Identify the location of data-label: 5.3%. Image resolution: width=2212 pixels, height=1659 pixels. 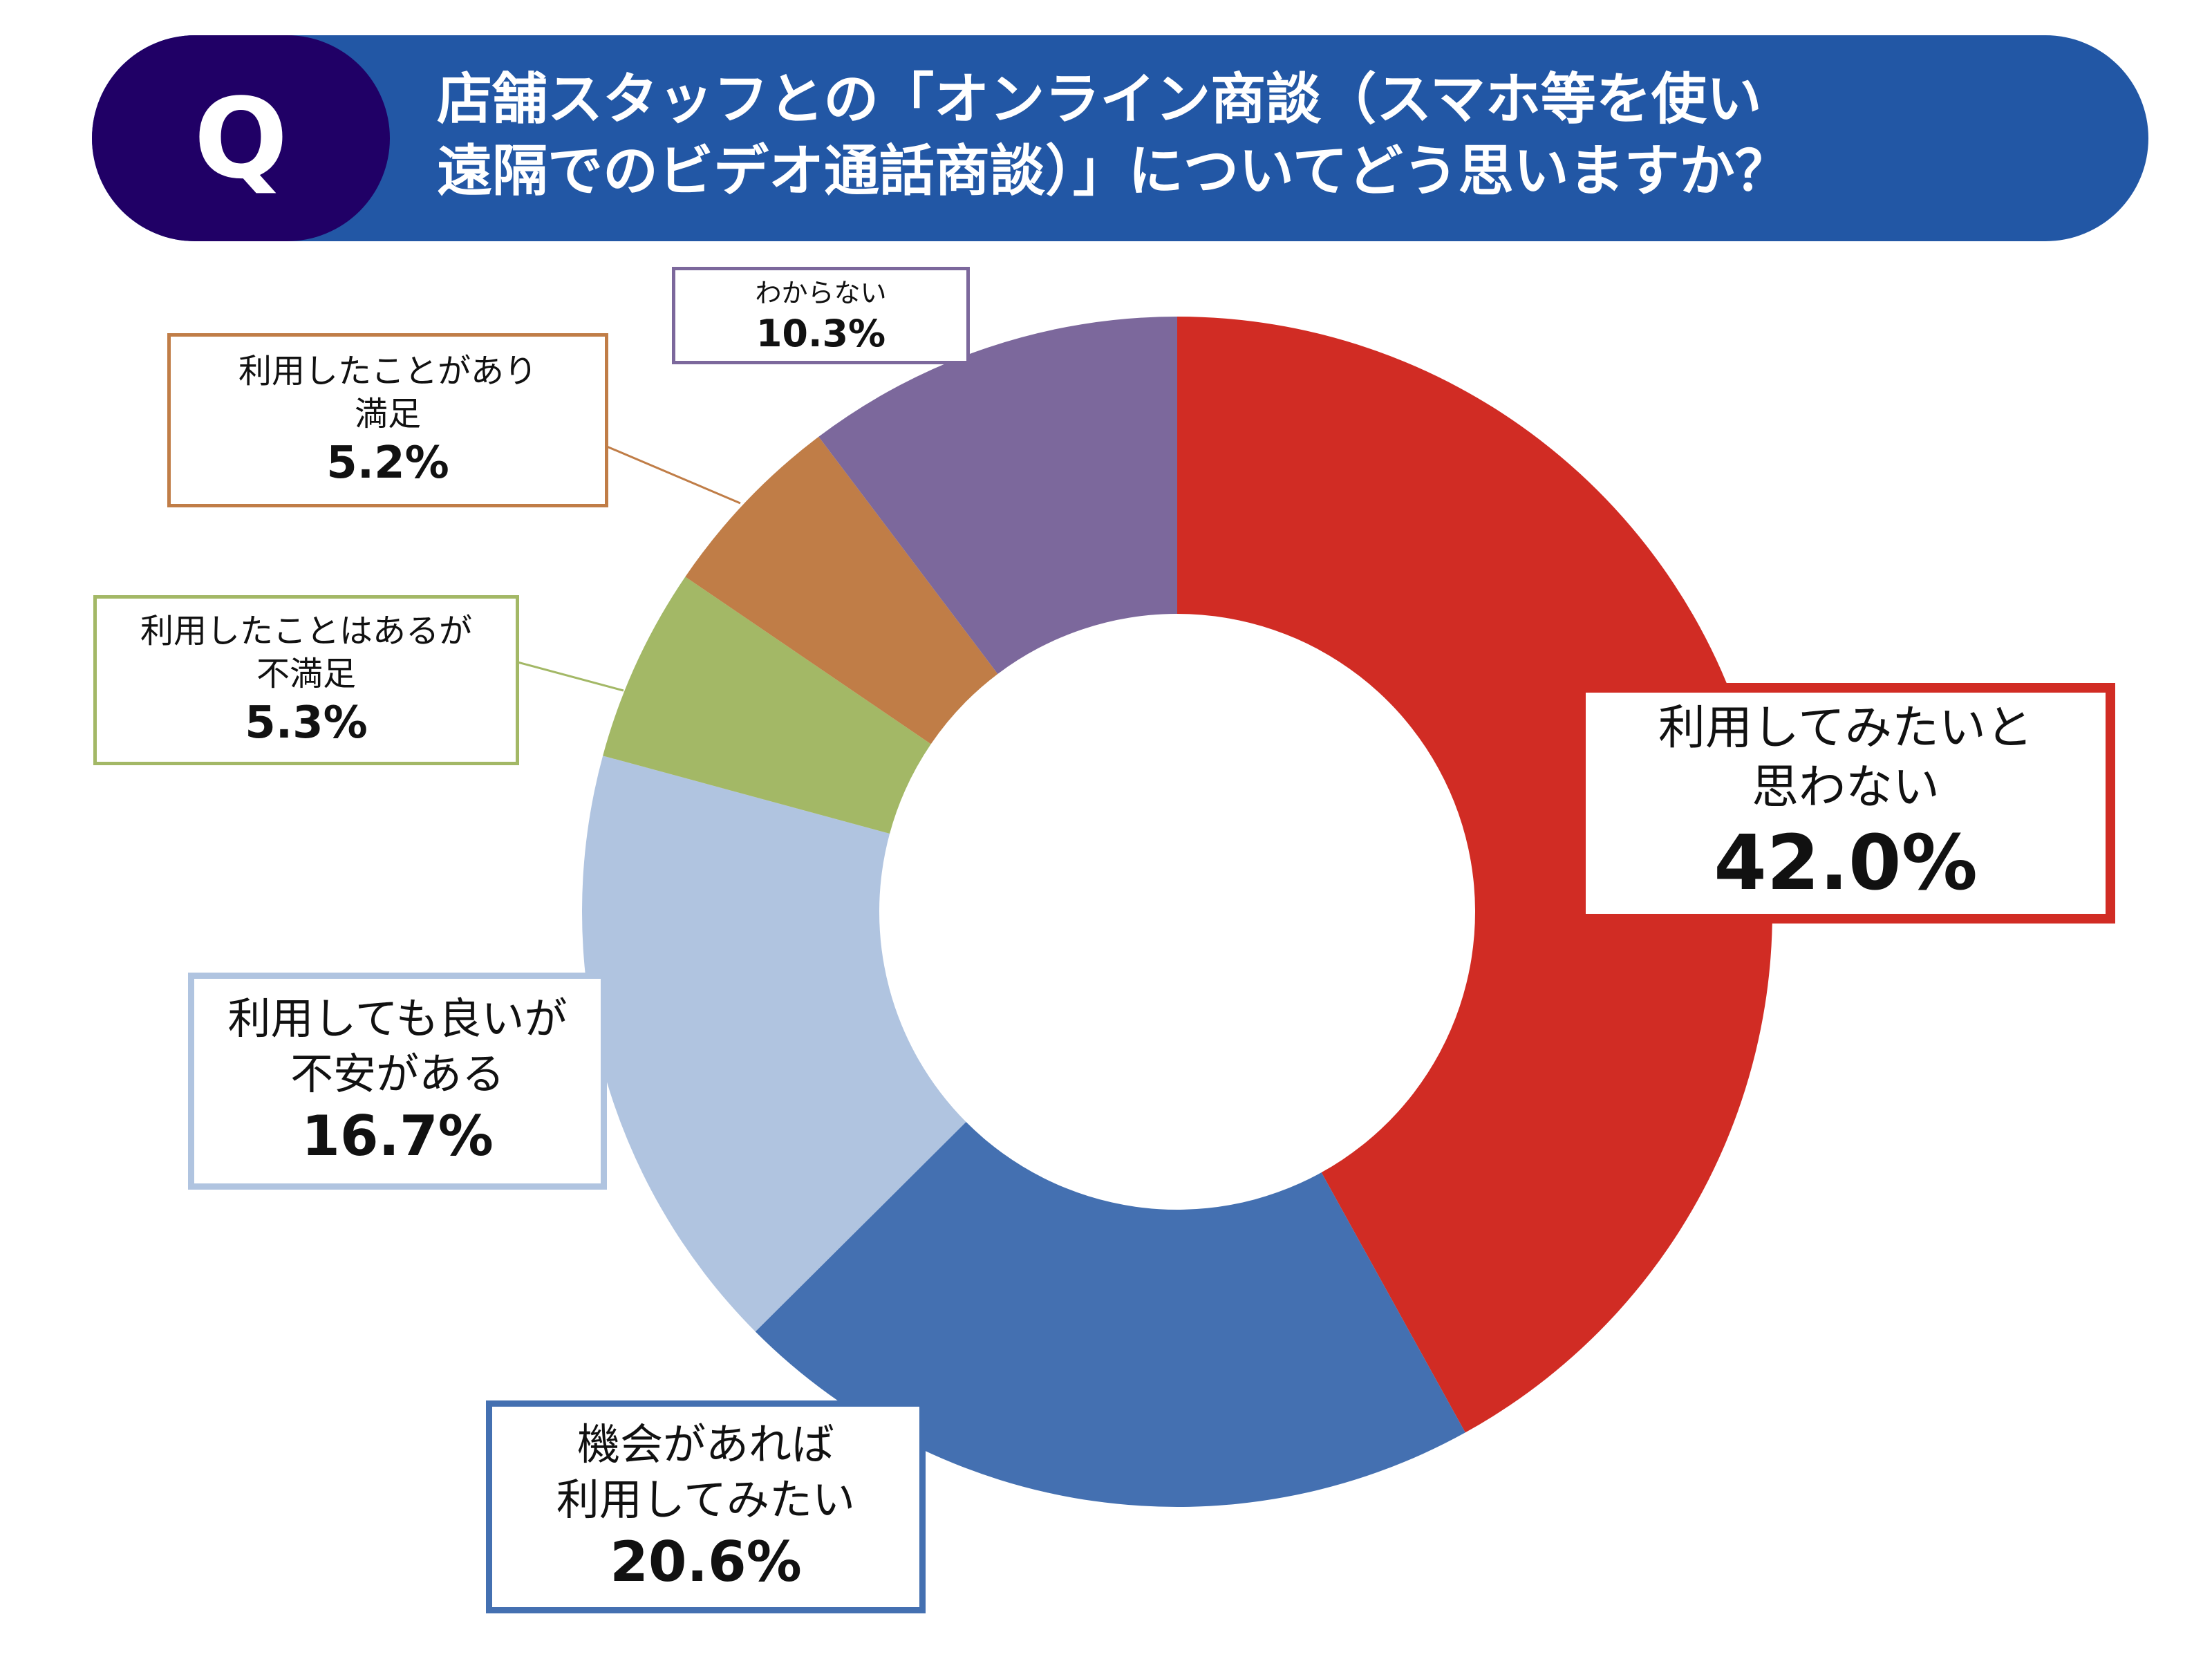
(306, 723).